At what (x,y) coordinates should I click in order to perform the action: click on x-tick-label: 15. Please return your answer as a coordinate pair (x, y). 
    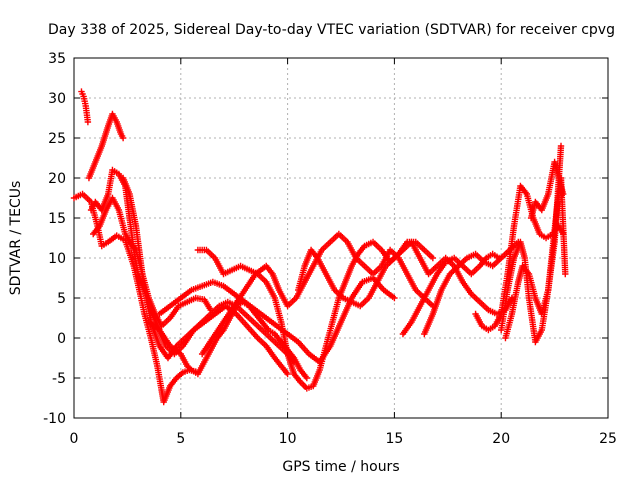
    Looking at the image, I should click on (394, 439).